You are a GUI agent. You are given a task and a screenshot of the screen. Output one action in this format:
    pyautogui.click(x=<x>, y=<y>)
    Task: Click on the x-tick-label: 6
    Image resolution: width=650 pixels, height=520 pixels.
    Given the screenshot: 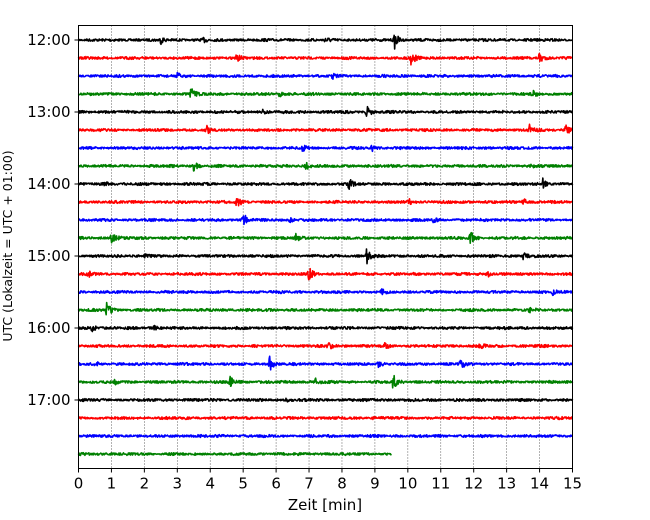 What is the action you would take?
    pyautogui.click(x=276, y=484)
    